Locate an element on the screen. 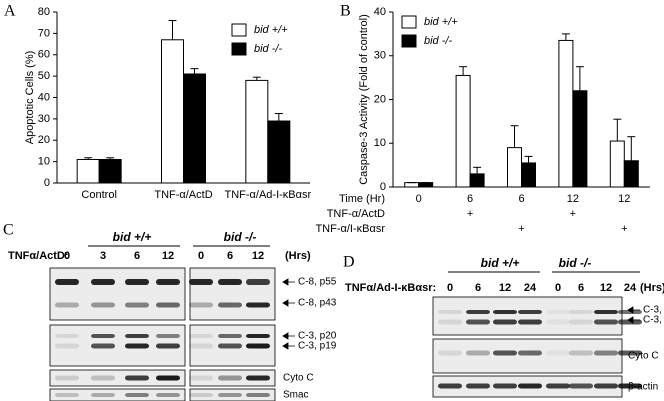 Image resolution: width=664 pixels, height=401 pixels. panel-letter: A is located at coordinates (10, 11).